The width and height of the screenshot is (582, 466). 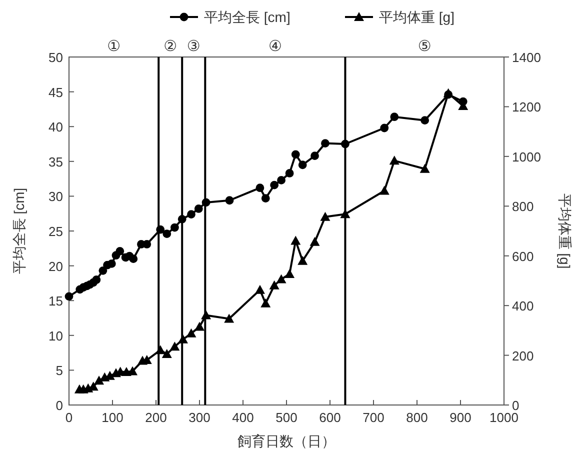 What do you see at coordinates (59, 370) in the screenshot?
I see `y-tick-label: 5` at bounding box center [59, 370].